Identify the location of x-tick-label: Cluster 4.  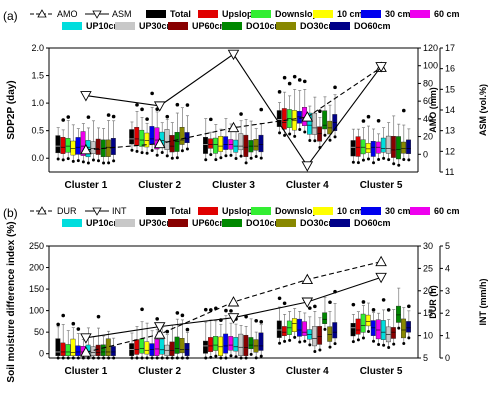
(307, 371).